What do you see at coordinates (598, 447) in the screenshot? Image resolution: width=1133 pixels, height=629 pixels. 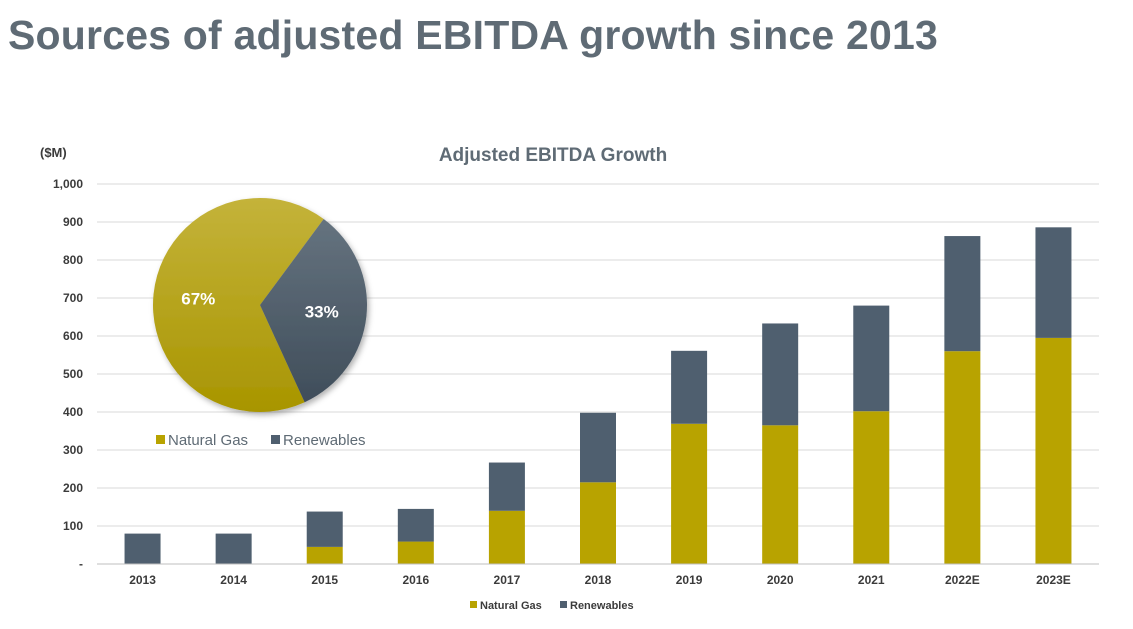 I see `bar-renewables-2018` at bounding box center [598, 447].